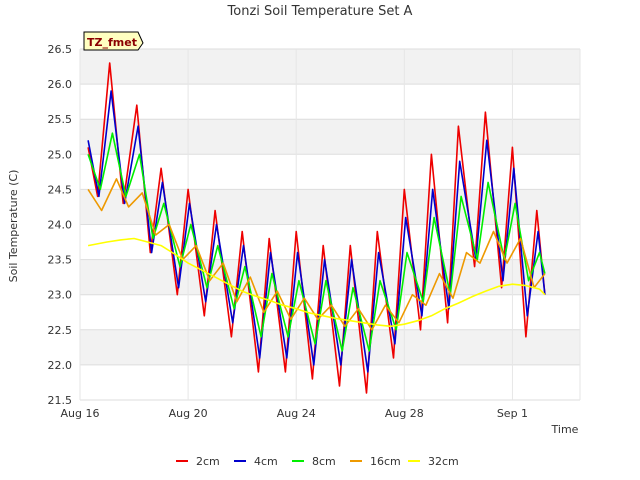 The width and height of the screenshot is (640, 480). I want to click on x-axis-ticks: Aug 16 Aug 20 Aug 24 Aug 28 Sep 1, so click(295, 413).